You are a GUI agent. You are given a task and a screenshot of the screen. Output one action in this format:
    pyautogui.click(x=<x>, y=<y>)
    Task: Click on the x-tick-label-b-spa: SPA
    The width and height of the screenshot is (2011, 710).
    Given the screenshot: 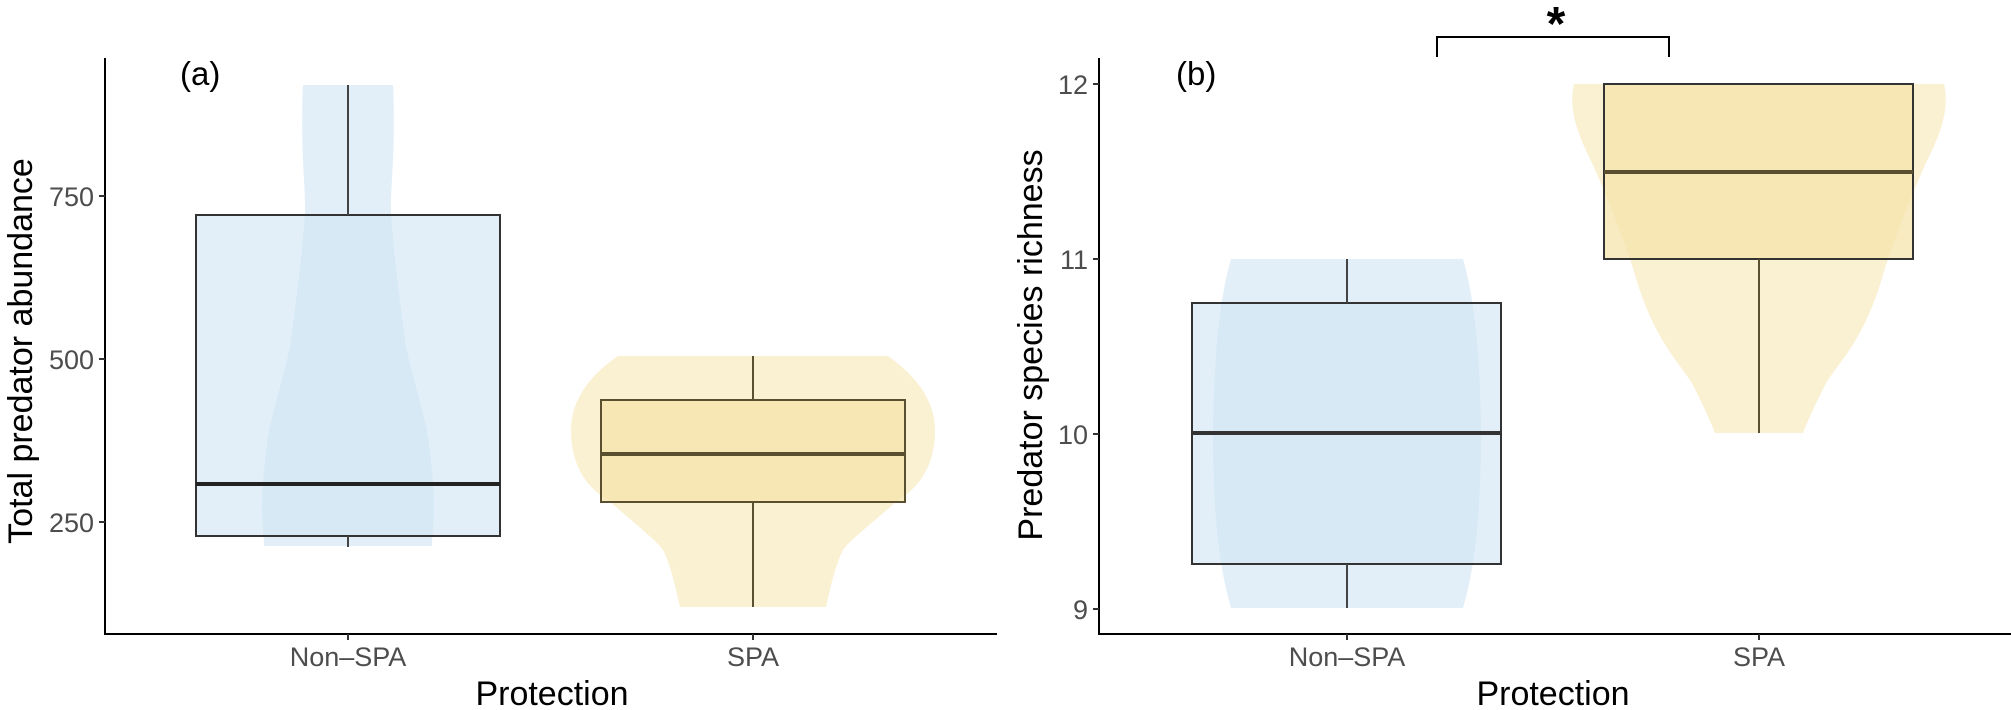 What is the action you would take?
    pyautogui.click(x=1759, y=657)
    